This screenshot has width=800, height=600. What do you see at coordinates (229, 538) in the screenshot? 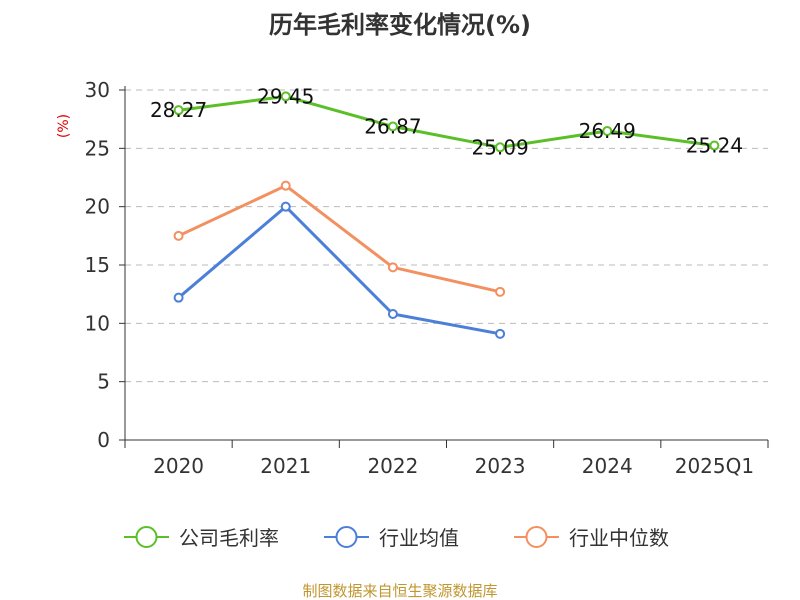
I see `legend-label-0: 公司毛利率` at bounding box center [229, 538].